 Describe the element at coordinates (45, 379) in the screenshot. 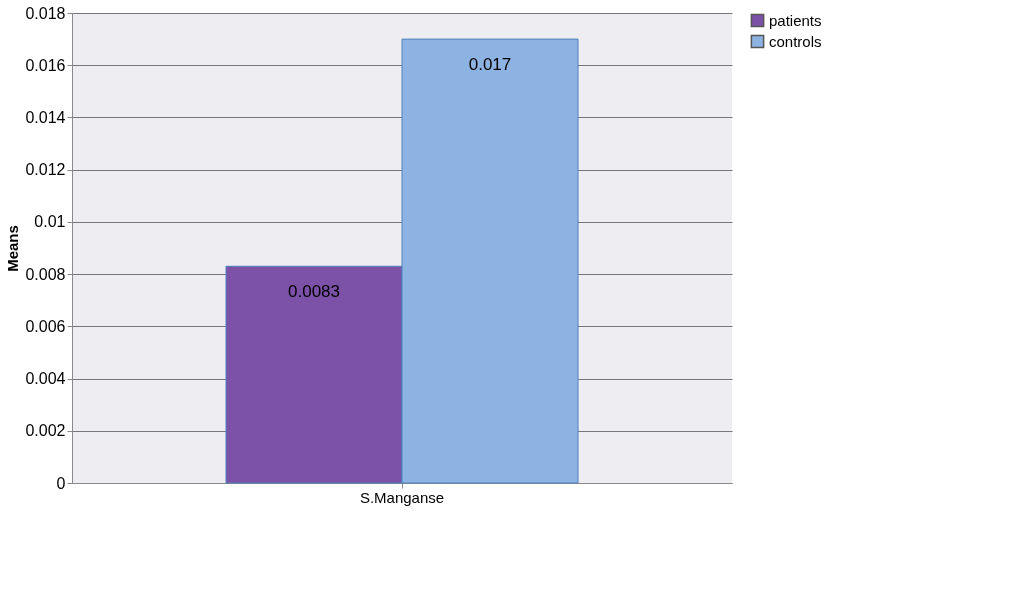

I see `y-tick-label: 0.004` at that location.